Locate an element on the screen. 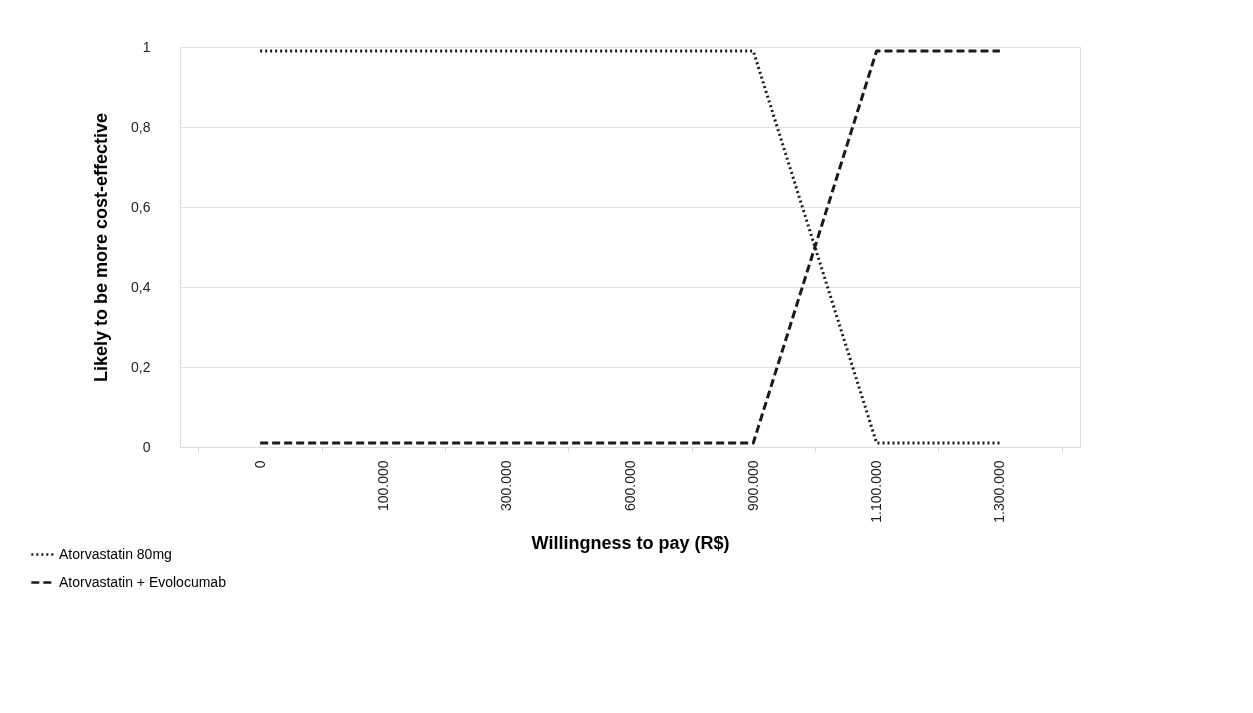 This screenshot has width=1253, height=713. x-tick-label: 1.100.000 is located at coordinates (876, 491).